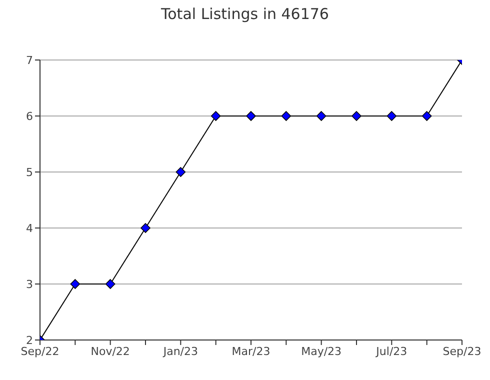 Image resolution: width=490 pixels, height=380 pixels. Describe the element at coordinates (251, 351) in the screenshot. I see `x-tick-label: Mar/23` at that location.